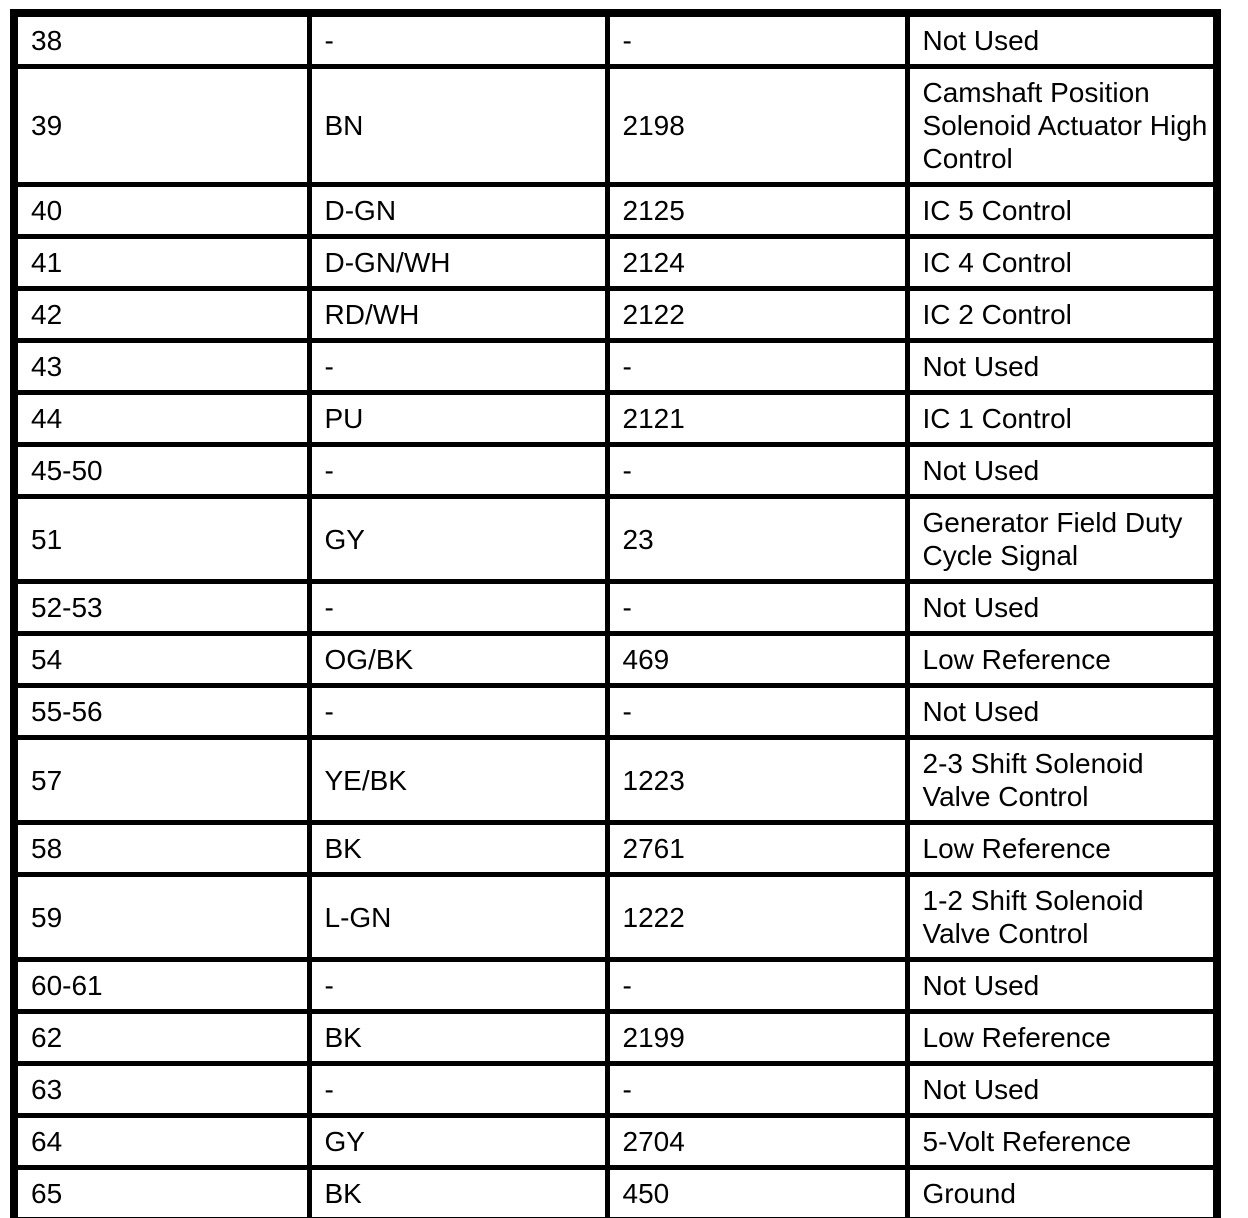 The height and width of the screenshot is (1218, 1248). I want to click on function-cell: IC 5 Control, so click(1062, 210).